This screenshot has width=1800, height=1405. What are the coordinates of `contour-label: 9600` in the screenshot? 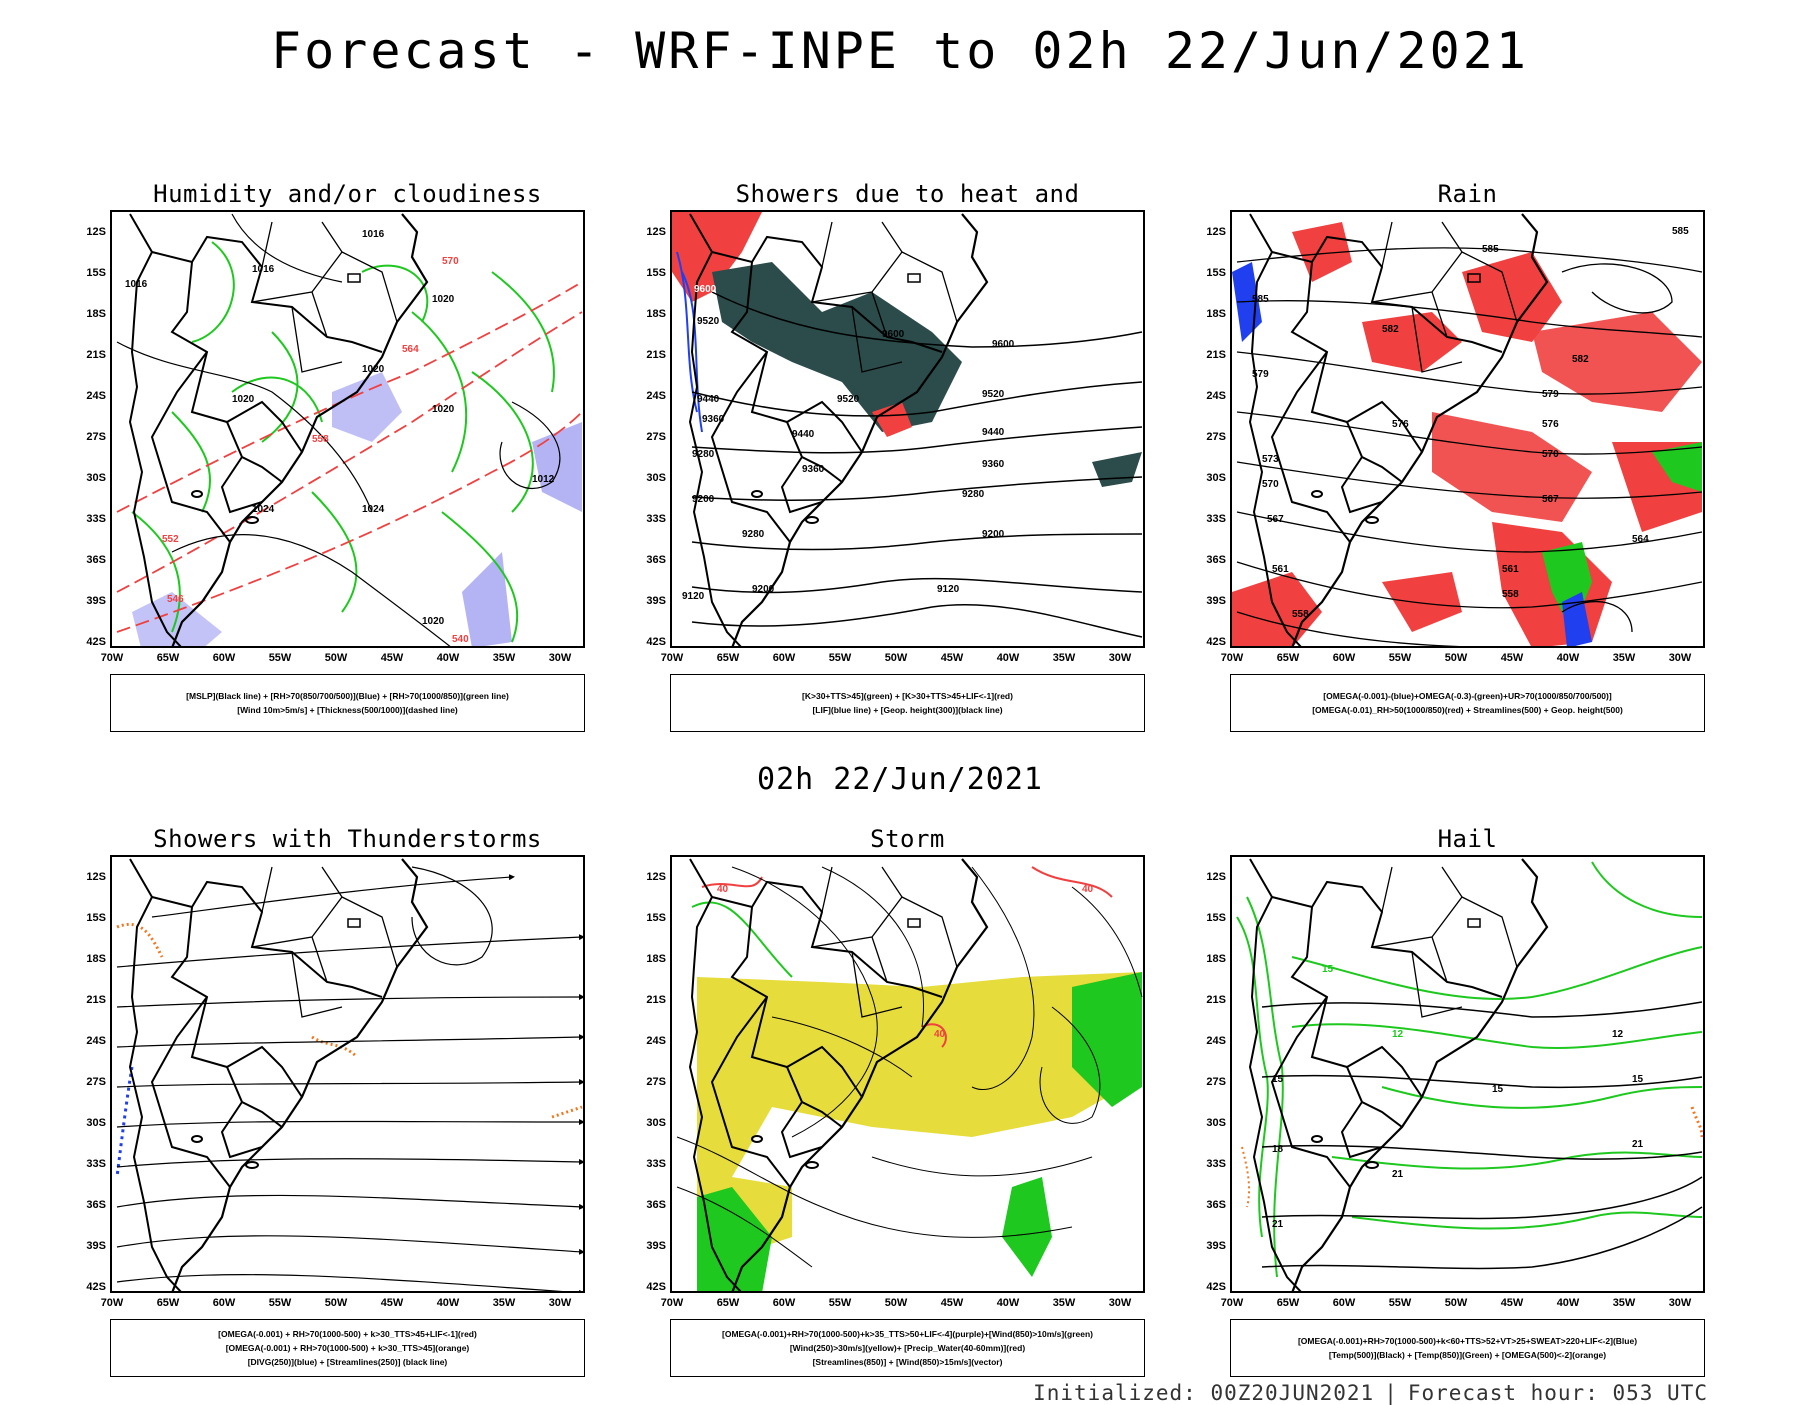 It's located at (705, 289).